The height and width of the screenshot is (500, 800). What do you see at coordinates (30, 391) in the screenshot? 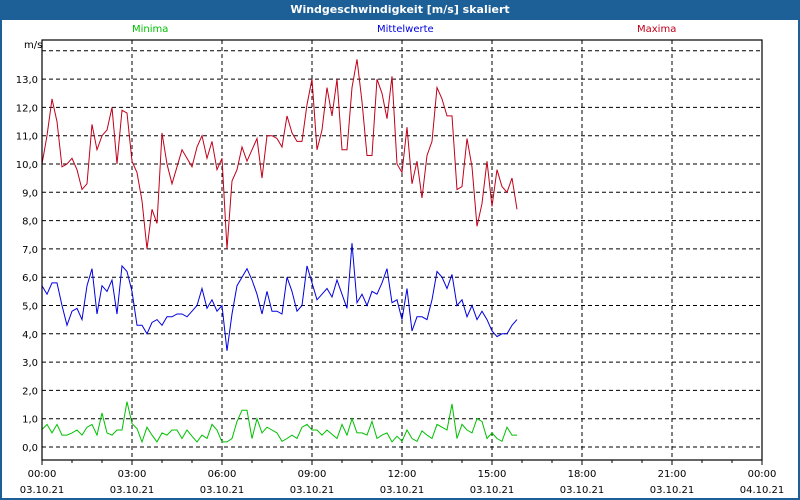
I see `y-tick-label: 2,0` at bounding box center [30, 391].